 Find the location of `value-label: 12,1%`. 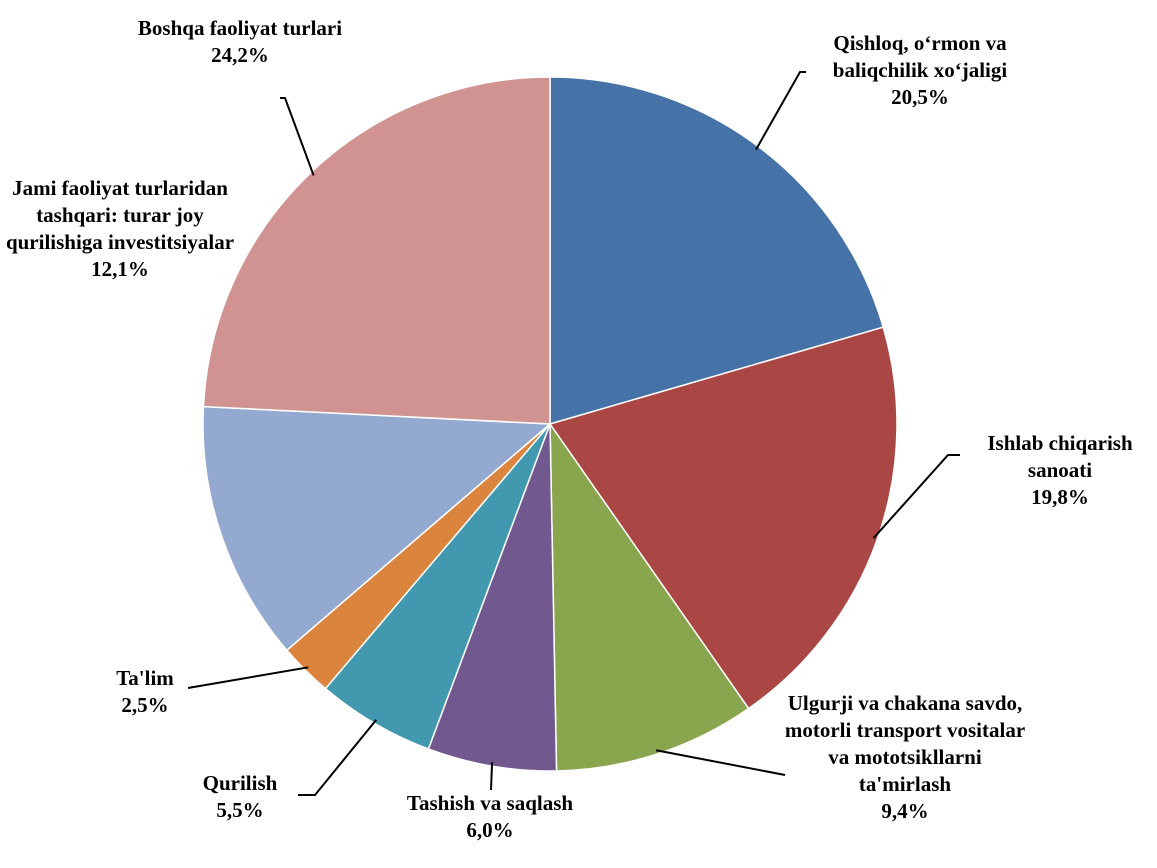

value-label: 12,1% is located at coordinates (120, 269).